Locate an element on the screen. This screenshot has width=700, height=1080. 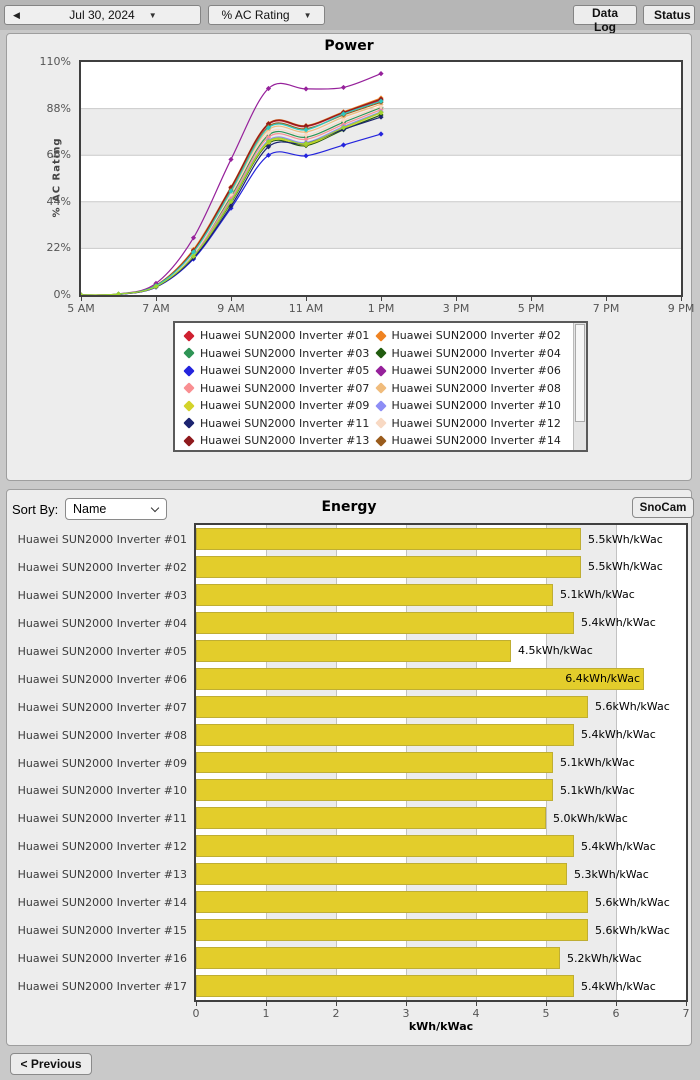
power-y-tick: 88% is located at coordinates (58, 108).